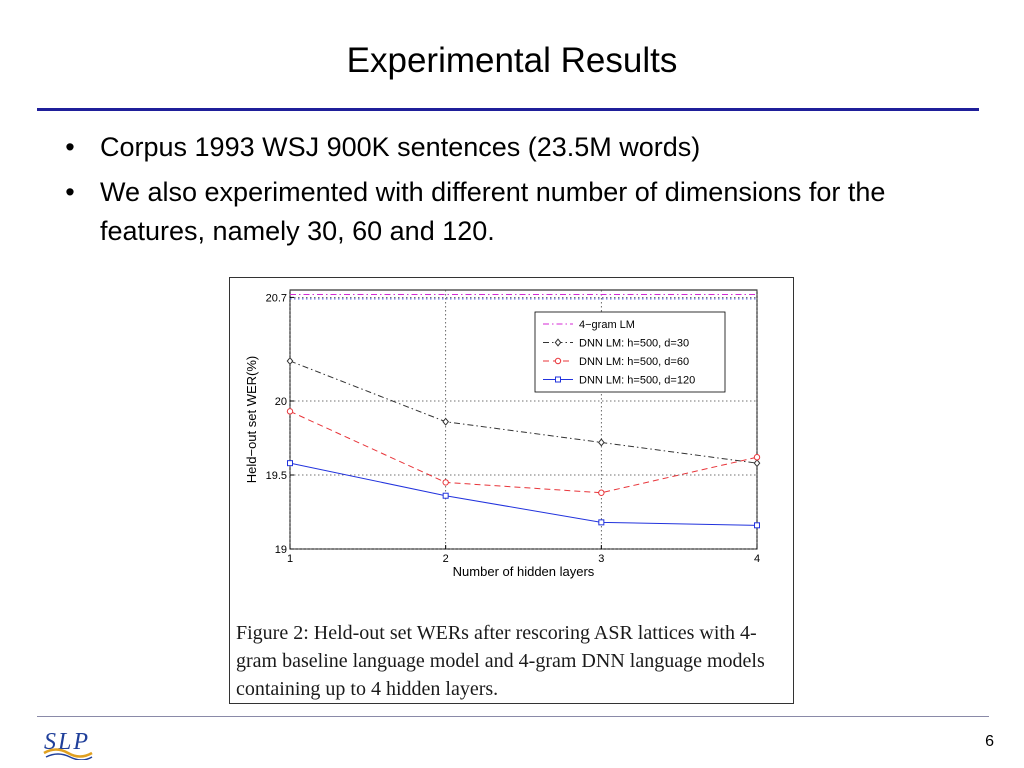  Describe the element at coordinates (630, 352) in the screenshot. I see `legend-box` at that location.